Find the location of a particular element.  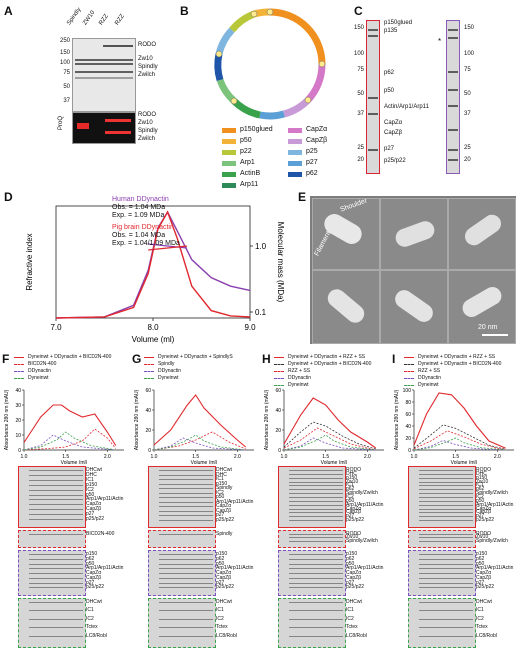

band-label: Zwilch is located at coordinates (147, 139).